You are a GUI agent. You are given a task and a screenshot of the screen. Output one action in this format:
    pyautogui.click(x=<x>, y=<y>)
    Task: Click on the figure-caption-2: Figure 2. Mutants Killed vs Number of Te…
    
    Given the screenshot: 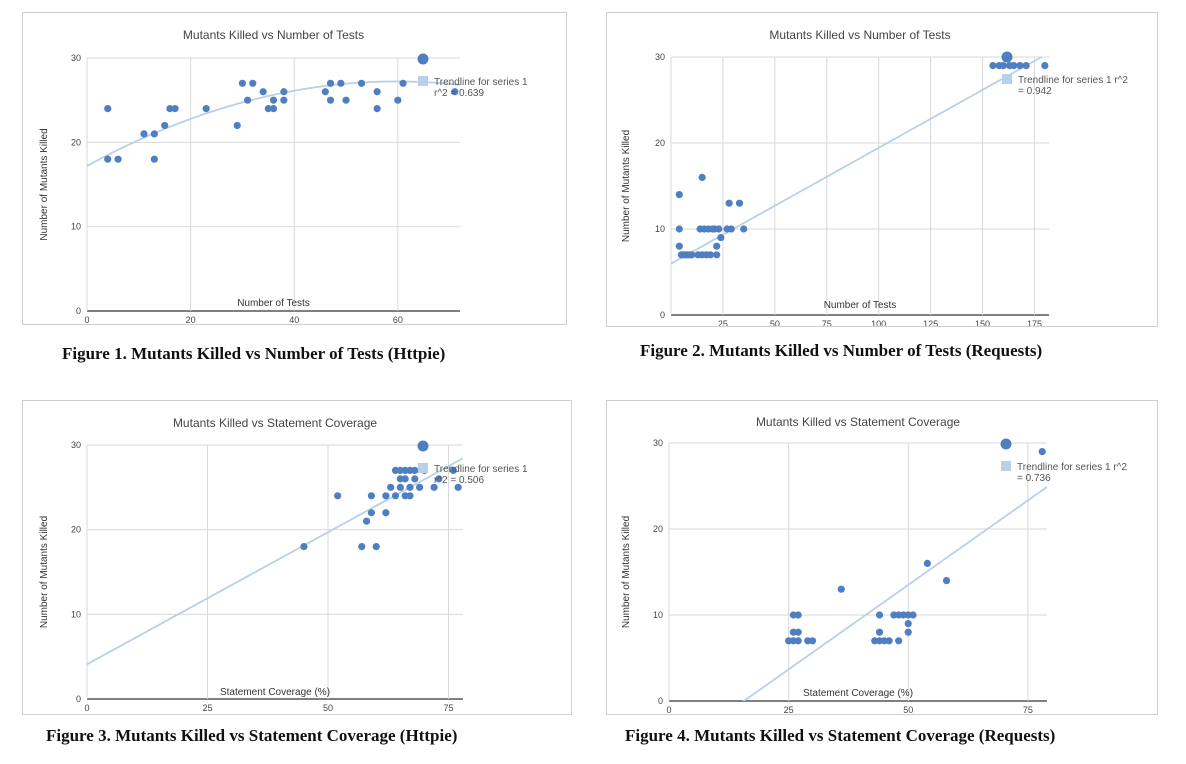 What is the action you would take?
    pyautogui.click(x=841, y=350)
    